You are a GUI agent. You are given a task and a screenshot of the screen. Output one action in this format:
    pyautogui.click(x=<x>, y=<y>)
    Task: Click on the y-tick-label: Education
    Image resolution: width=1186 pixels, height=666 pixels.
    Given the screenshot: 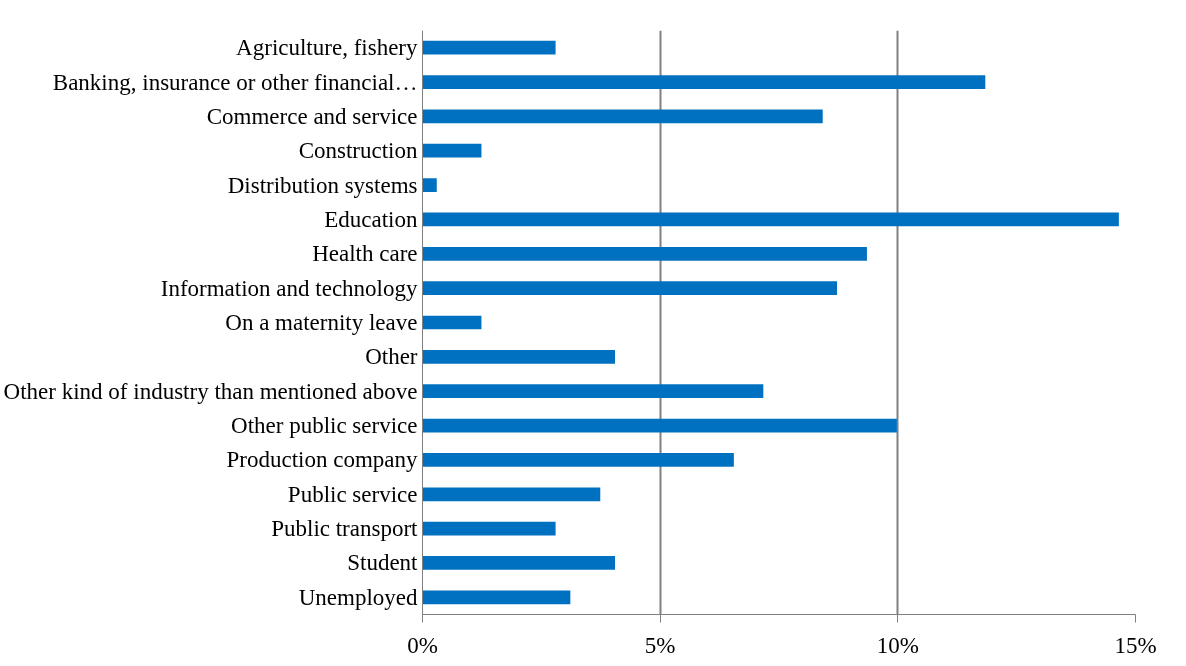 What is the action you would take?
    pyautogui.click(x=371, y=219)
    